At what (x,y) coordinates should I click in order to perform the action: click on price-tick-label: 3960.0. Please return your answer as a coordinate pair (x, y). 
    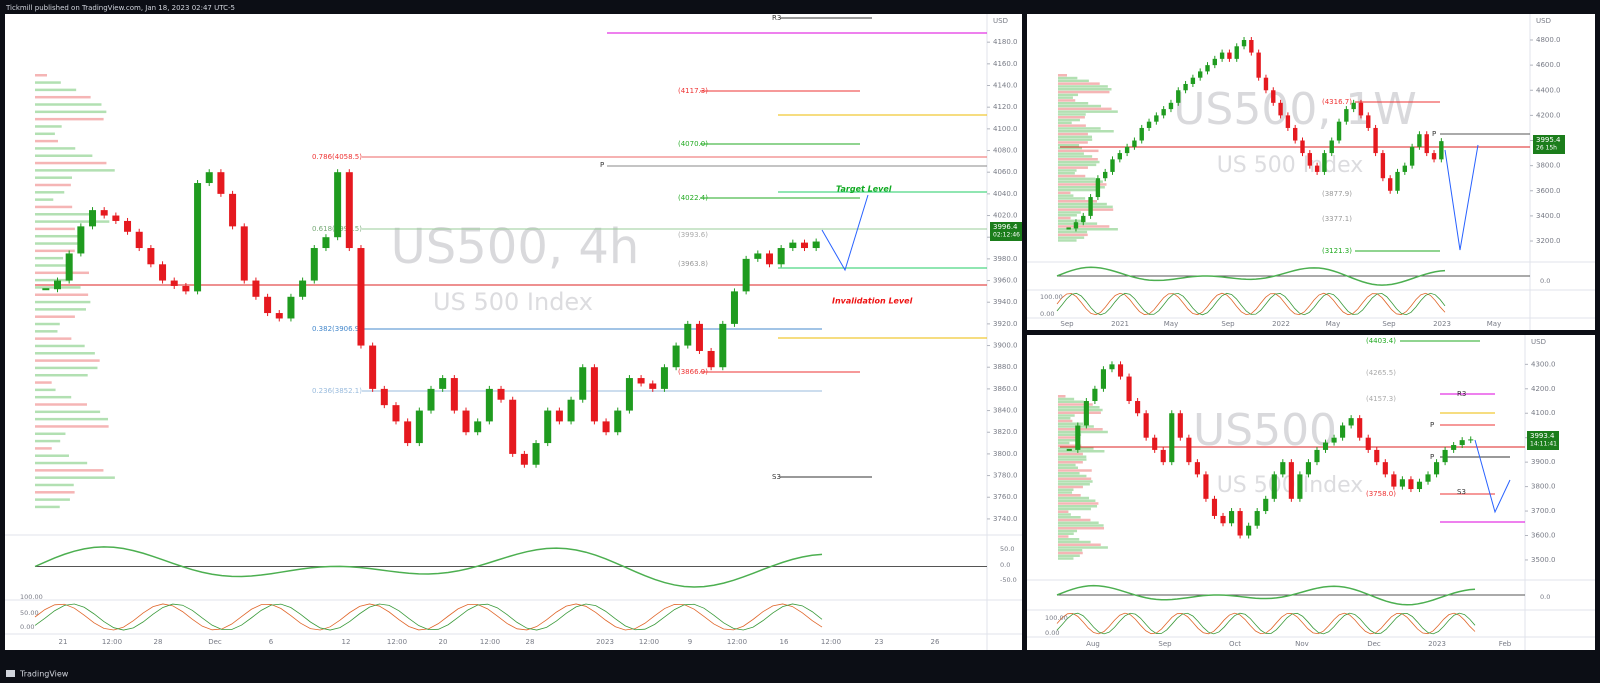
    Looking at the image, I should click on (1005, 281).